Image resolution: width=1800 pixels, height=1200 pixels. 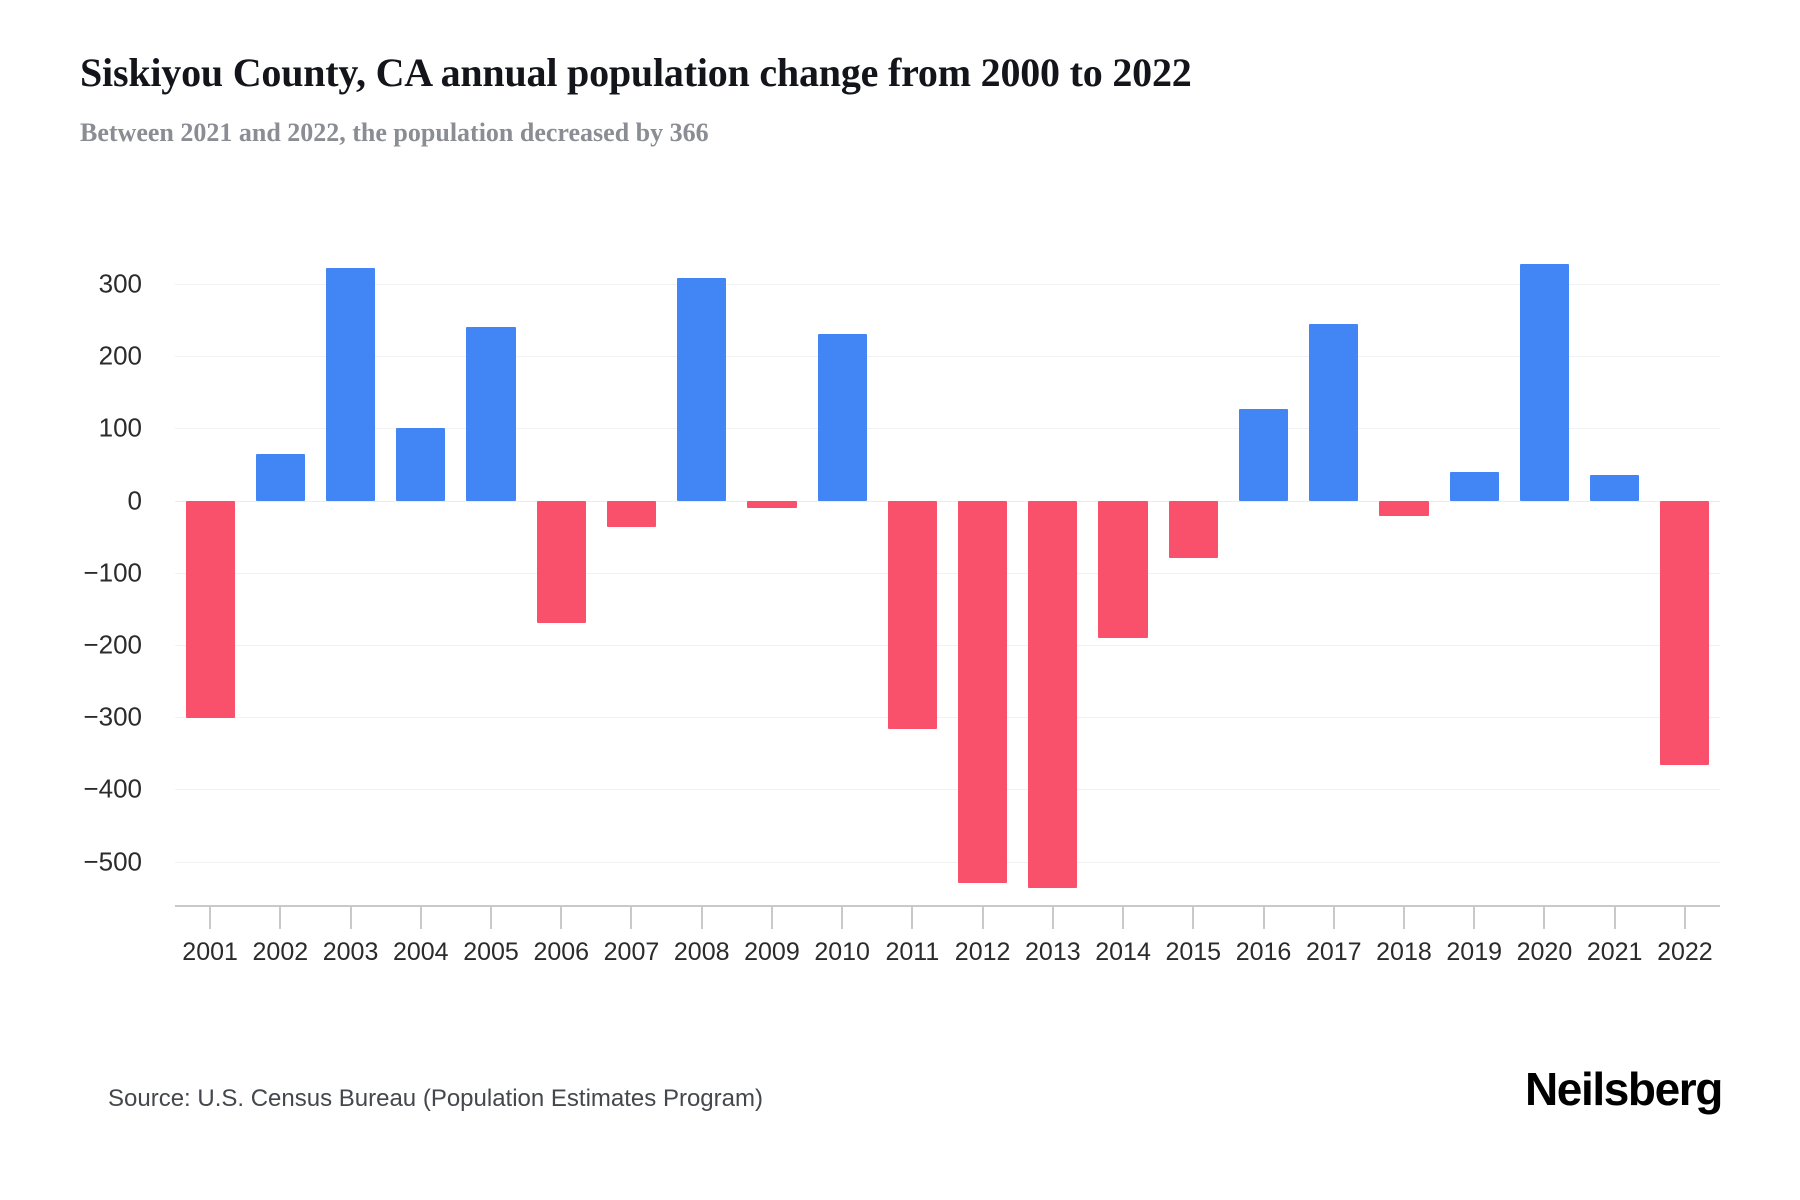 What do you see at coordinates (112, 644) in the screenshot?
I see `y-axis-tick-label: −200` at bounding box center [112, 644].